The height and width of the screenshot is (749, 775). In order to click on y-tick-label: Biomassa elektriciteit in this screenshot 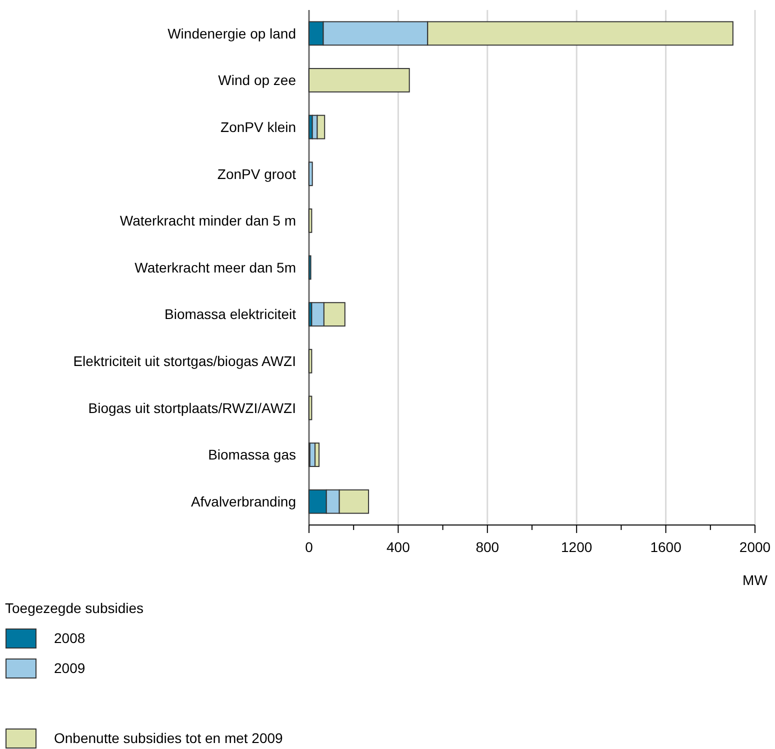, I will do `click(230, 314)`.